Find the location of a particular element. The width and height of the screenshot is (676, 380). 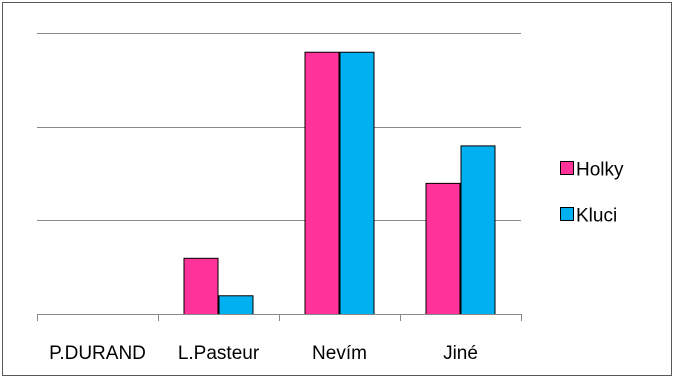

legend-label-holky: Holky is located at coordinates (600, 170).